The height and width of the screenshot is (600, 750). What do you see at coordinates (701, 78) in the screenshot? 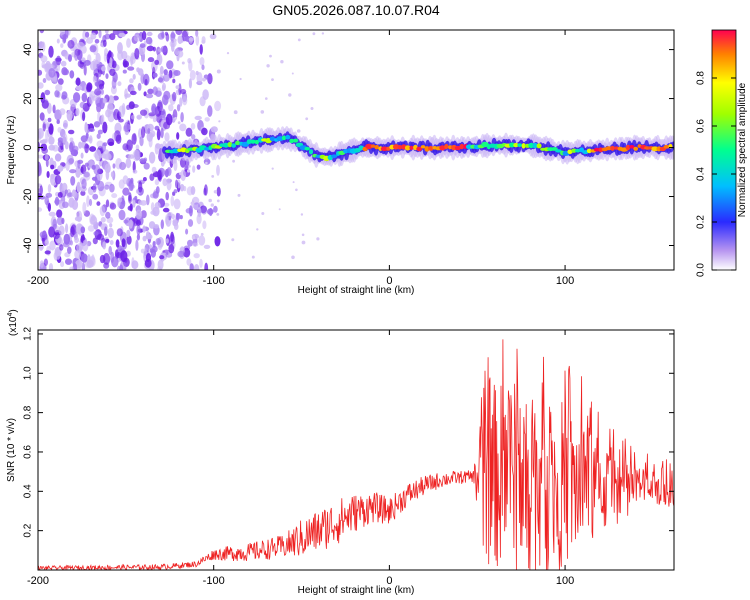
I see `colorbar-tick-label: 0.8` at bounding box center [701, 78].